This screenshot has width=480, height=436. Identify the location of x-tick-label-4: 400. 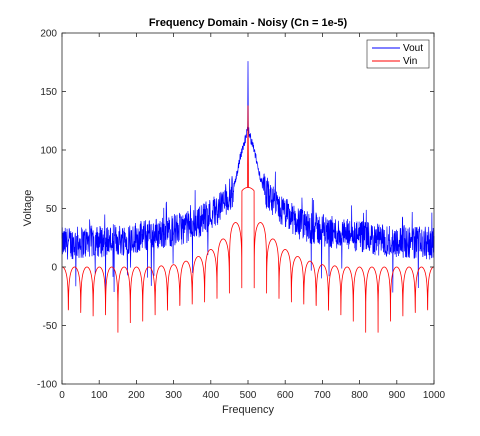
(210, 395).